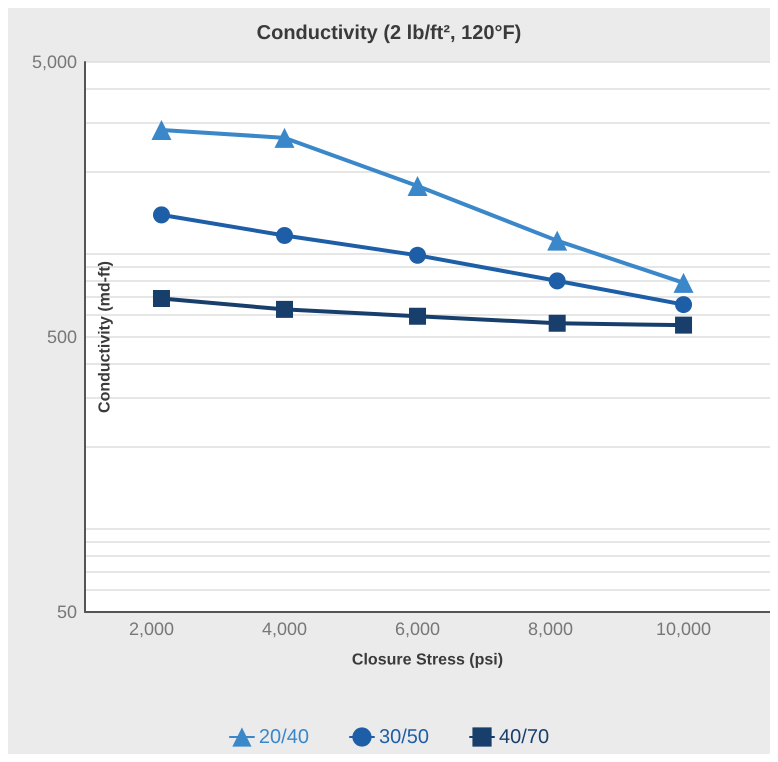  Describe the element at coordinates (54, 62) in the screenshot. I see `y-tick-label: 5,000` at that location.